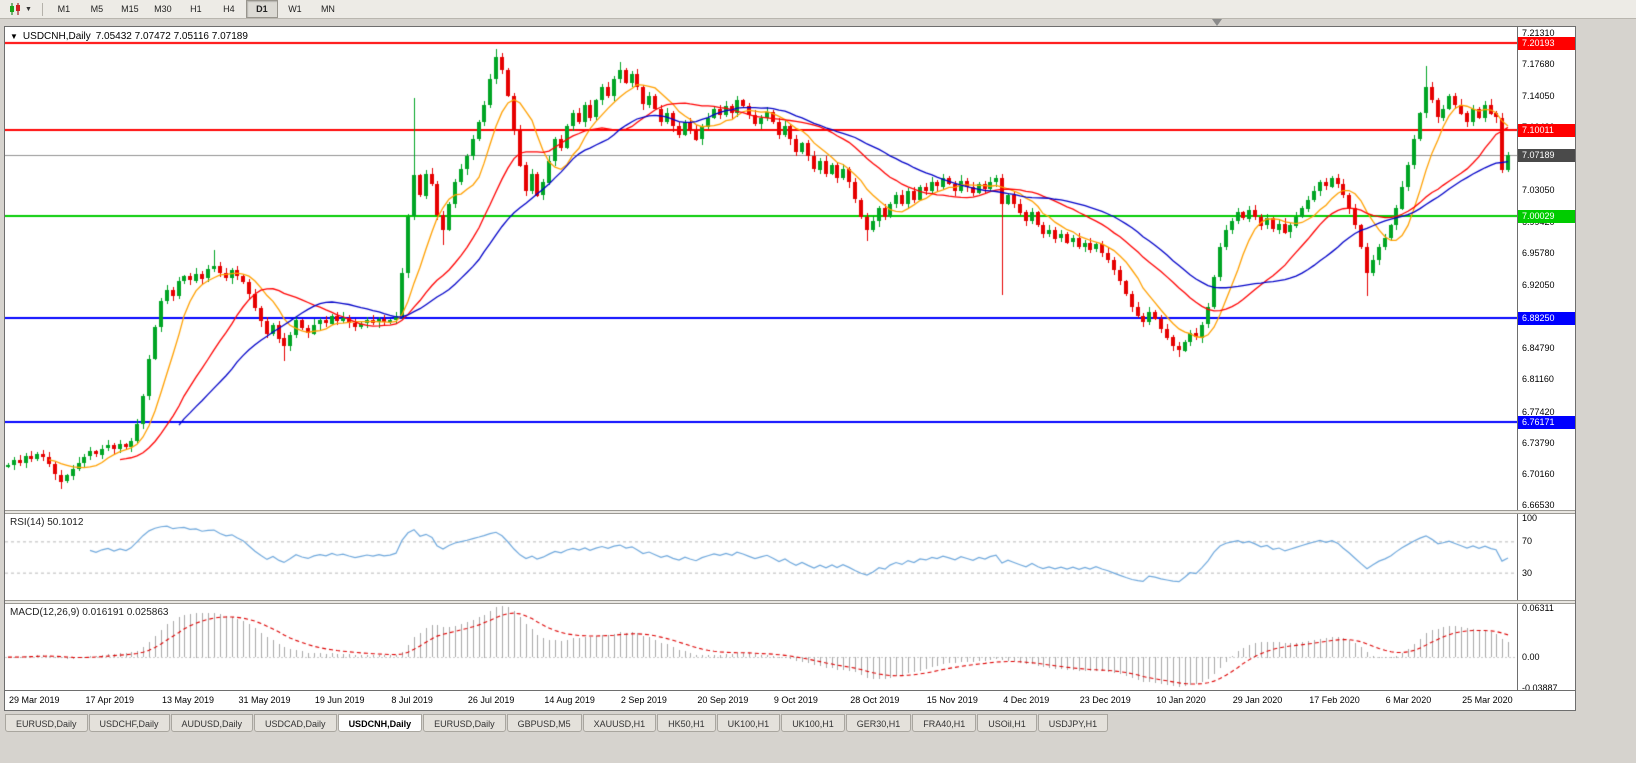 This screenshot has height=763, width=1636. What do you see at coordinates (380, 723) in the screenshot?
I see `chart-tab-usdcnh-daily: USDCNH,Daily` at bounding box center [380, 723].